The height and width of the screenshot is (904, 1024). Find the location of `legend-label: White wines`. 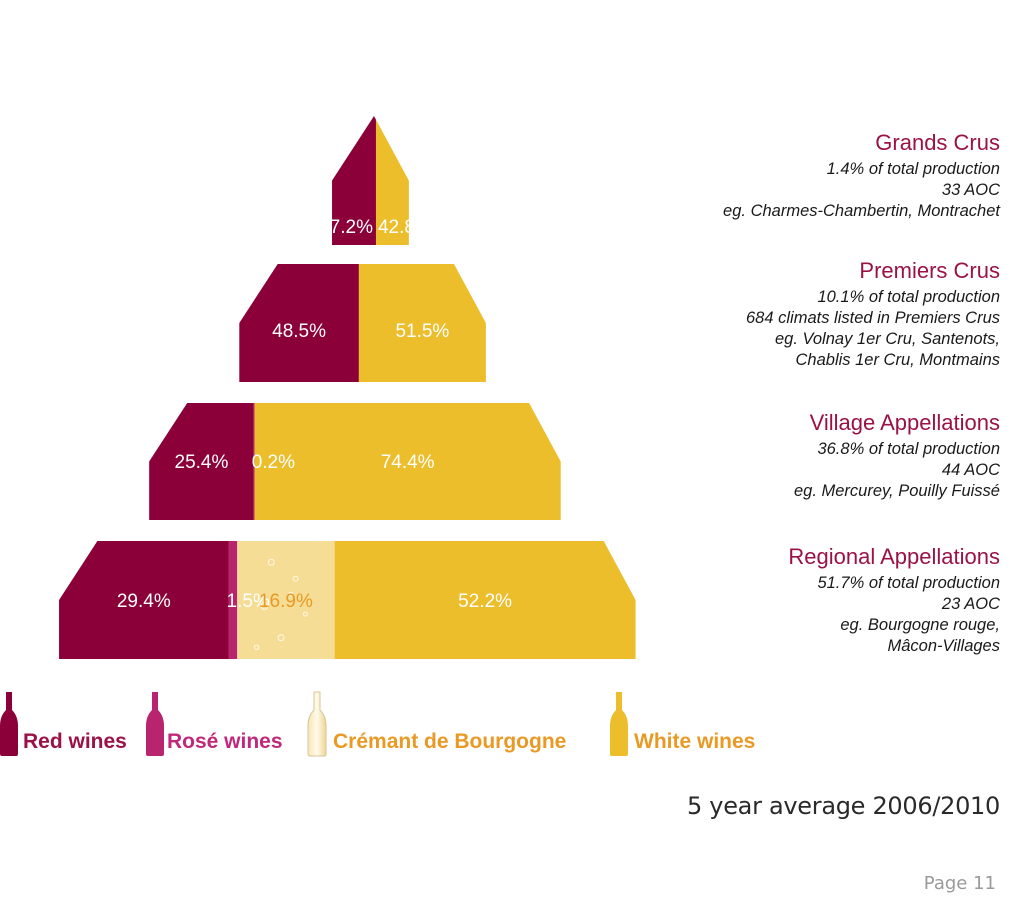

legend-label: White wines is located at coordinates (694, 741).